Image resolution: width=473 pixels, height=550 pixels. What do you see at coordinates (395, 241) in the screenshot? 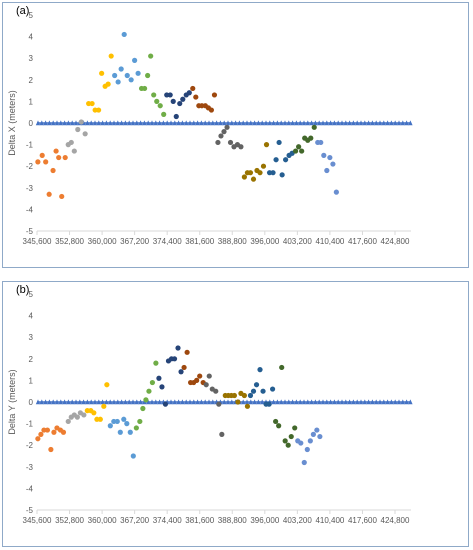
I see `x-tick-label: 424,800` at bounding box center [395, 241].